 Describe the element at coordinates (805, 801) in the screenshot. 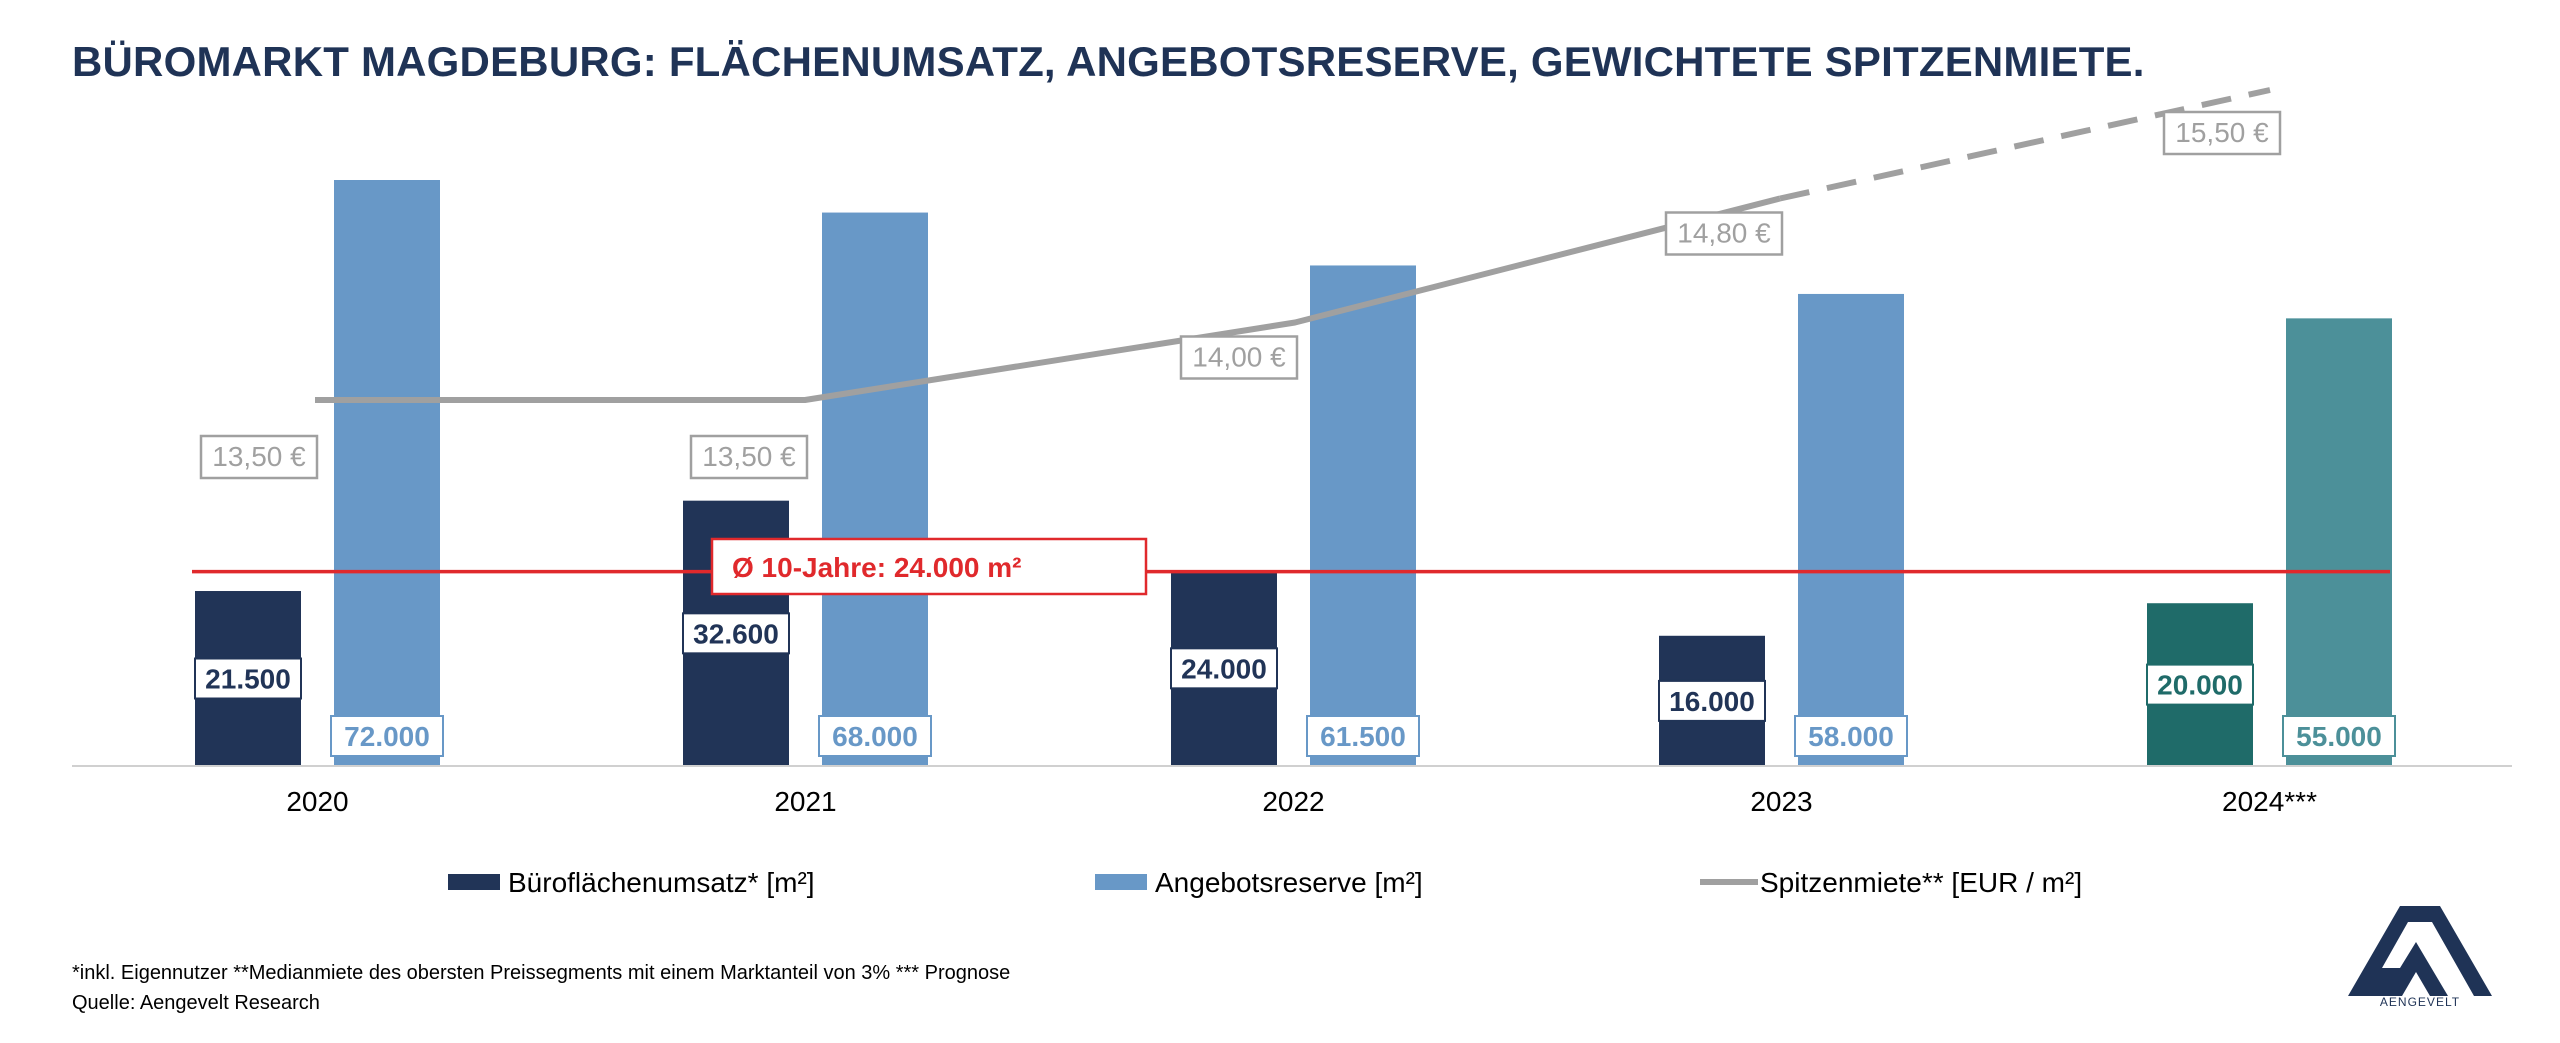

I see `tick-label-2021: 2021` at that location.